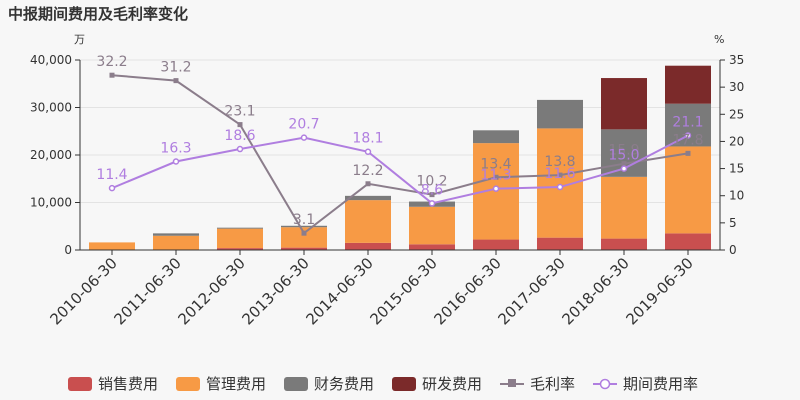  Describe the element at coordinates (719, 39) in the screenshot. I see `right-unit-label: %` at that location.